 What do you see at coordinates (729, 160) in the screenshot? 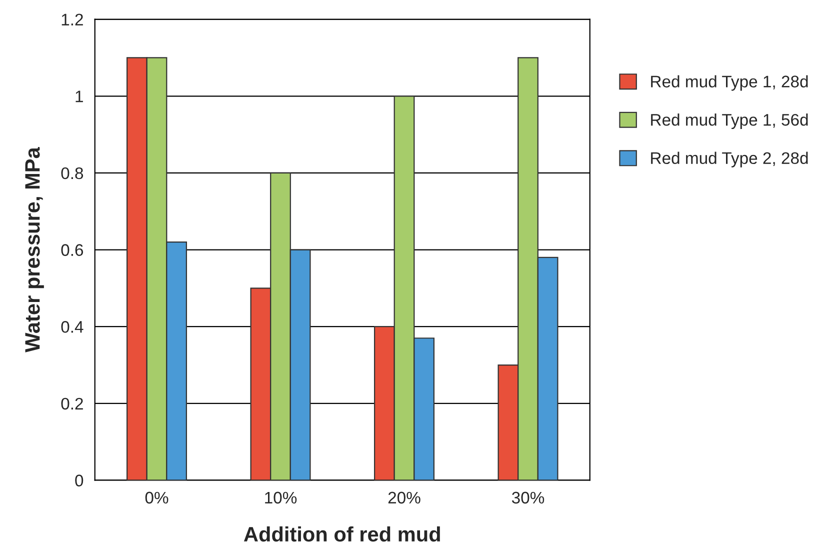
I see `legend-label: Red mud Type 2, 28d` at bounding box center [729, 160].